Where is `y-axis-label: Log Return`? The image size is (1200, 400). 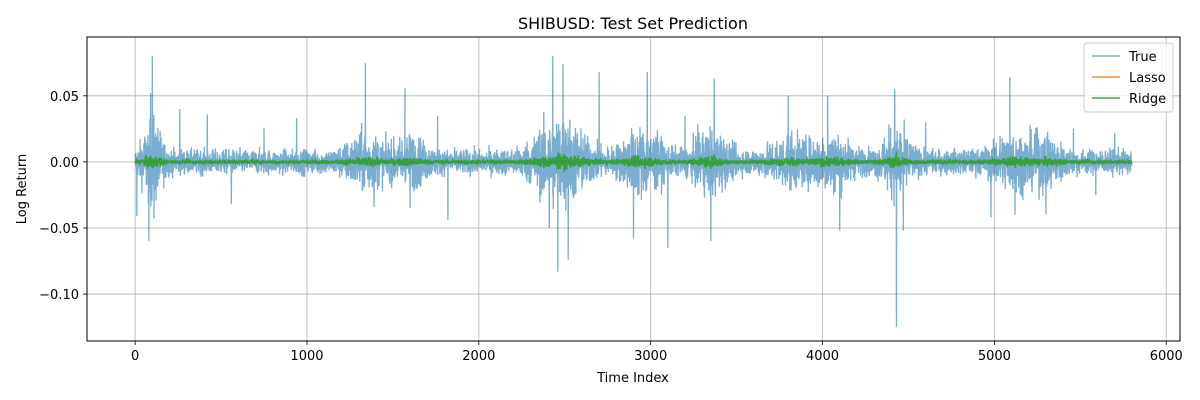 y-axis-label: Log Return is located at coordinates (22, 189).